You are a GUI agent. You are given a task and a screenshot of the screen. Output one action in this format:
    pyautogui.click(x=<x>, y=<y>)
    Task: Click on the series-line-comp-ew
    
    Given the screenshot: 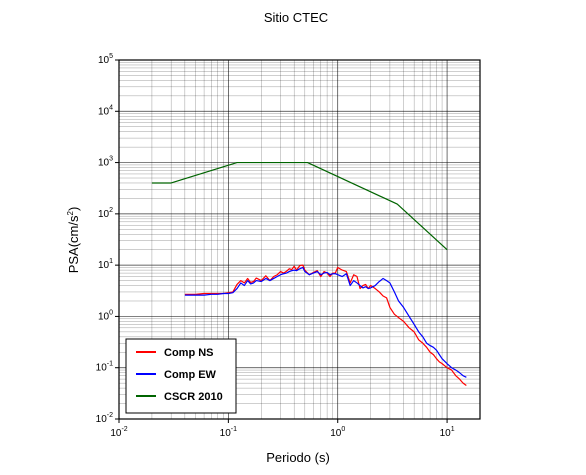 What is the action you would take?
    pyautogui.click(x=325, y=322)
    